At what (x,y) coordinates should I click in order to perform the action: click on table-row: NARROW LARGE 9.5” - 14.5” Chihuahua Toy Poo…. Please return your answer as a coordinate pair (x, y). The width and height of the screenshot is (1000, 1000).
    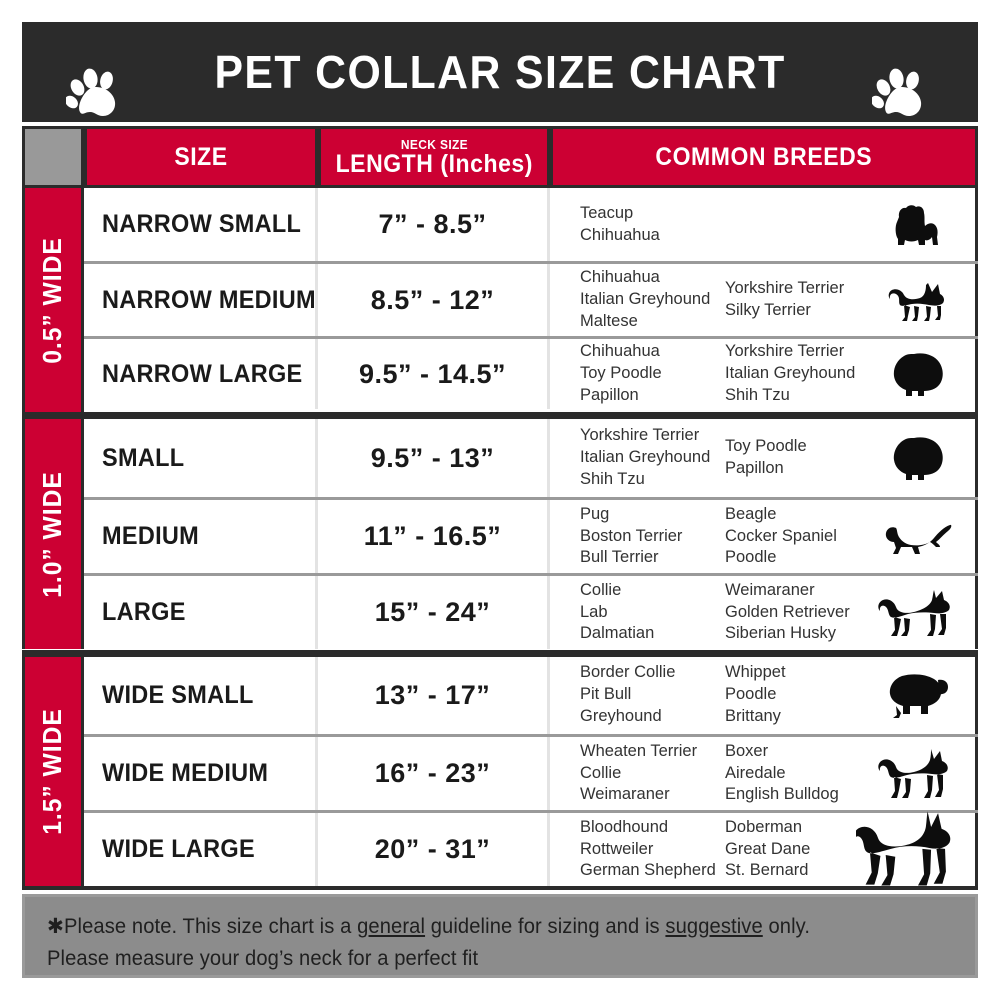
    Looking at the image, I should click on (531, 372).